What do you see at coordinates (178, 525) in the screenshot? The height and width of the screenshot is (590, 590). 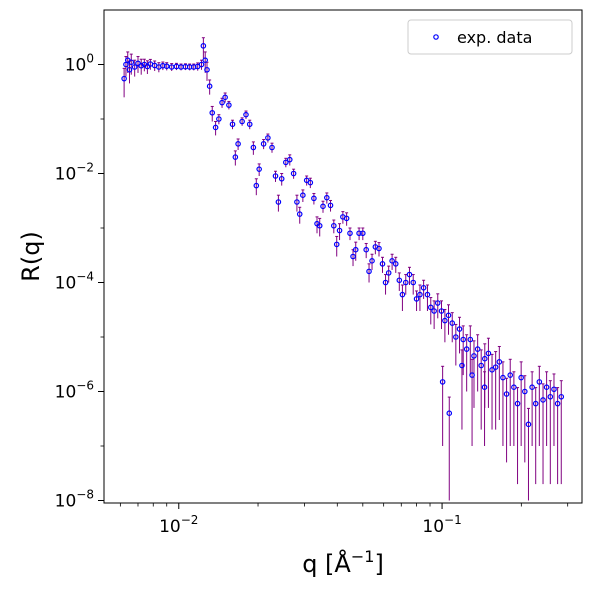 I see `x-tick-label: 10⁻²` at bounding box center [178, 525].